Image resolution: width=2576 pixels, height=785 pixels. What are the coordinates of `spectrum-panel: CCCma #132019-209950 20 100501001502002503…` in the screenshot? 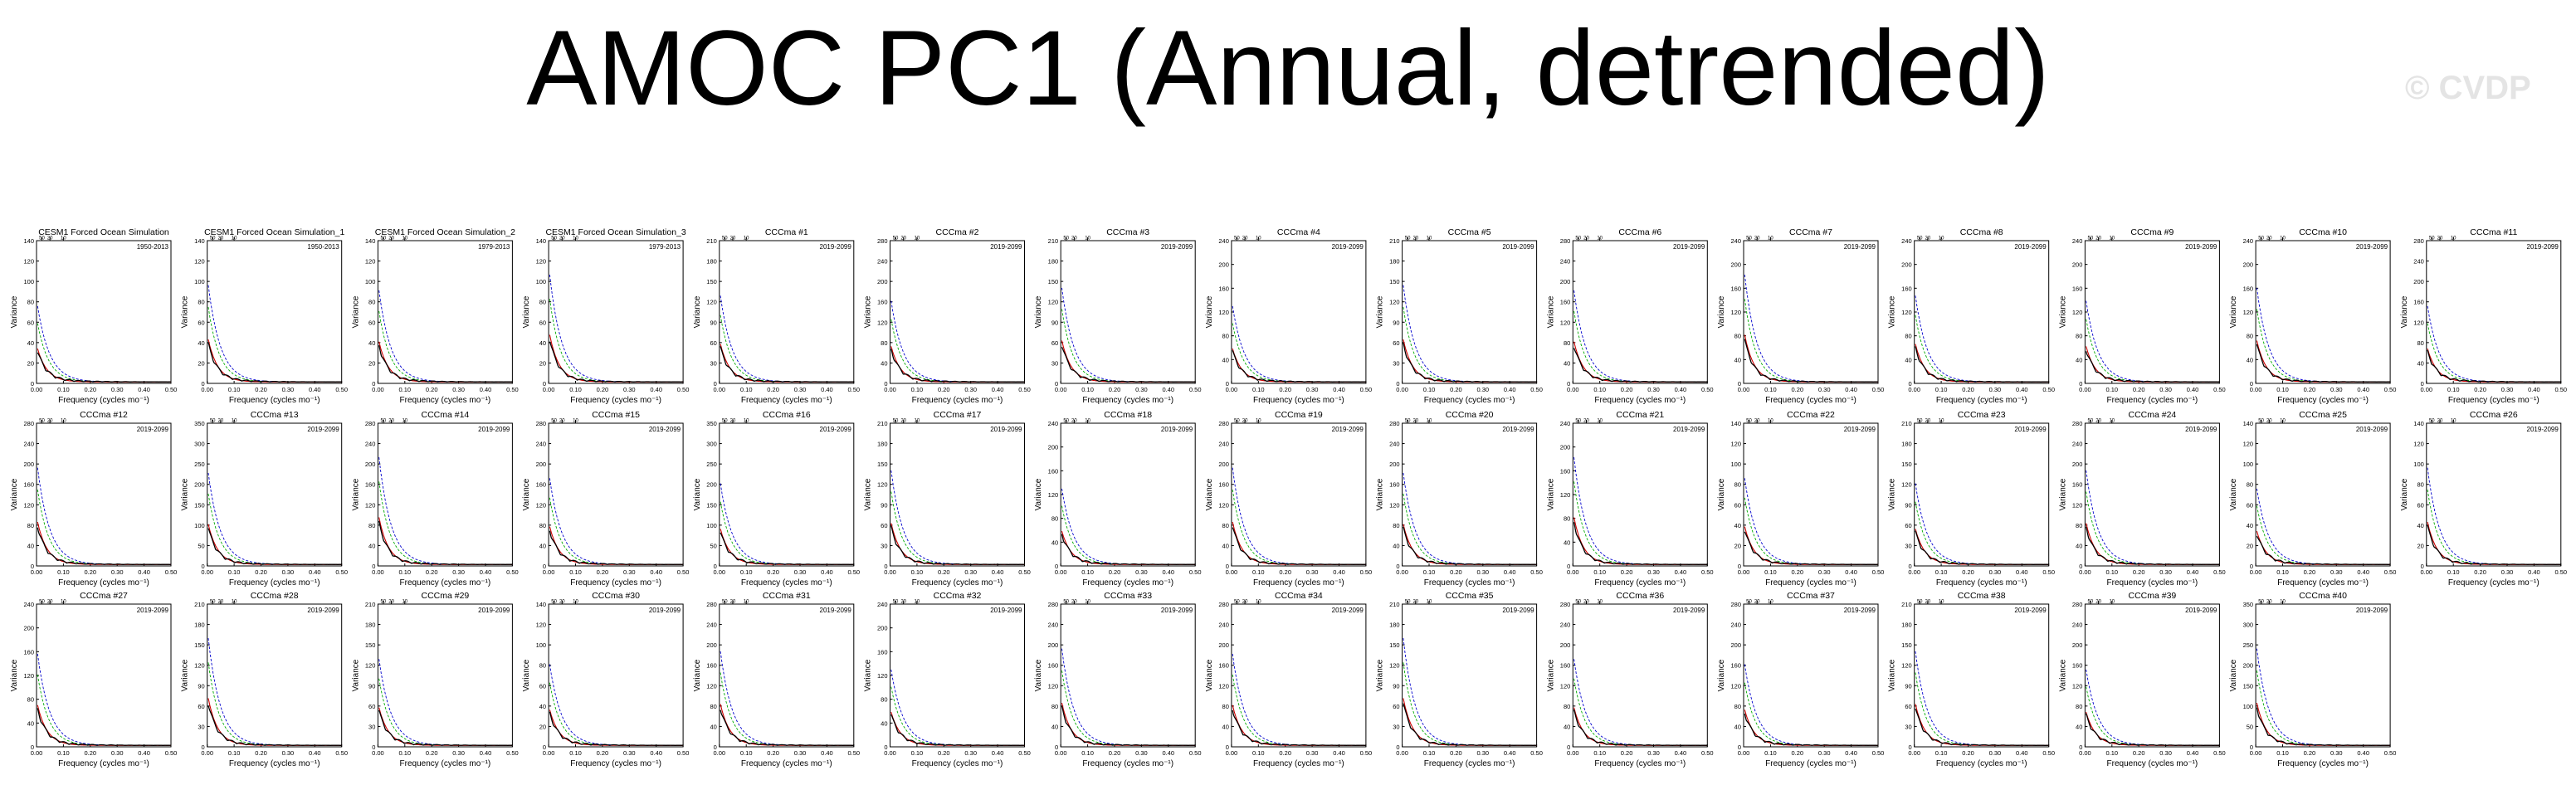 It's located at (264, 499).